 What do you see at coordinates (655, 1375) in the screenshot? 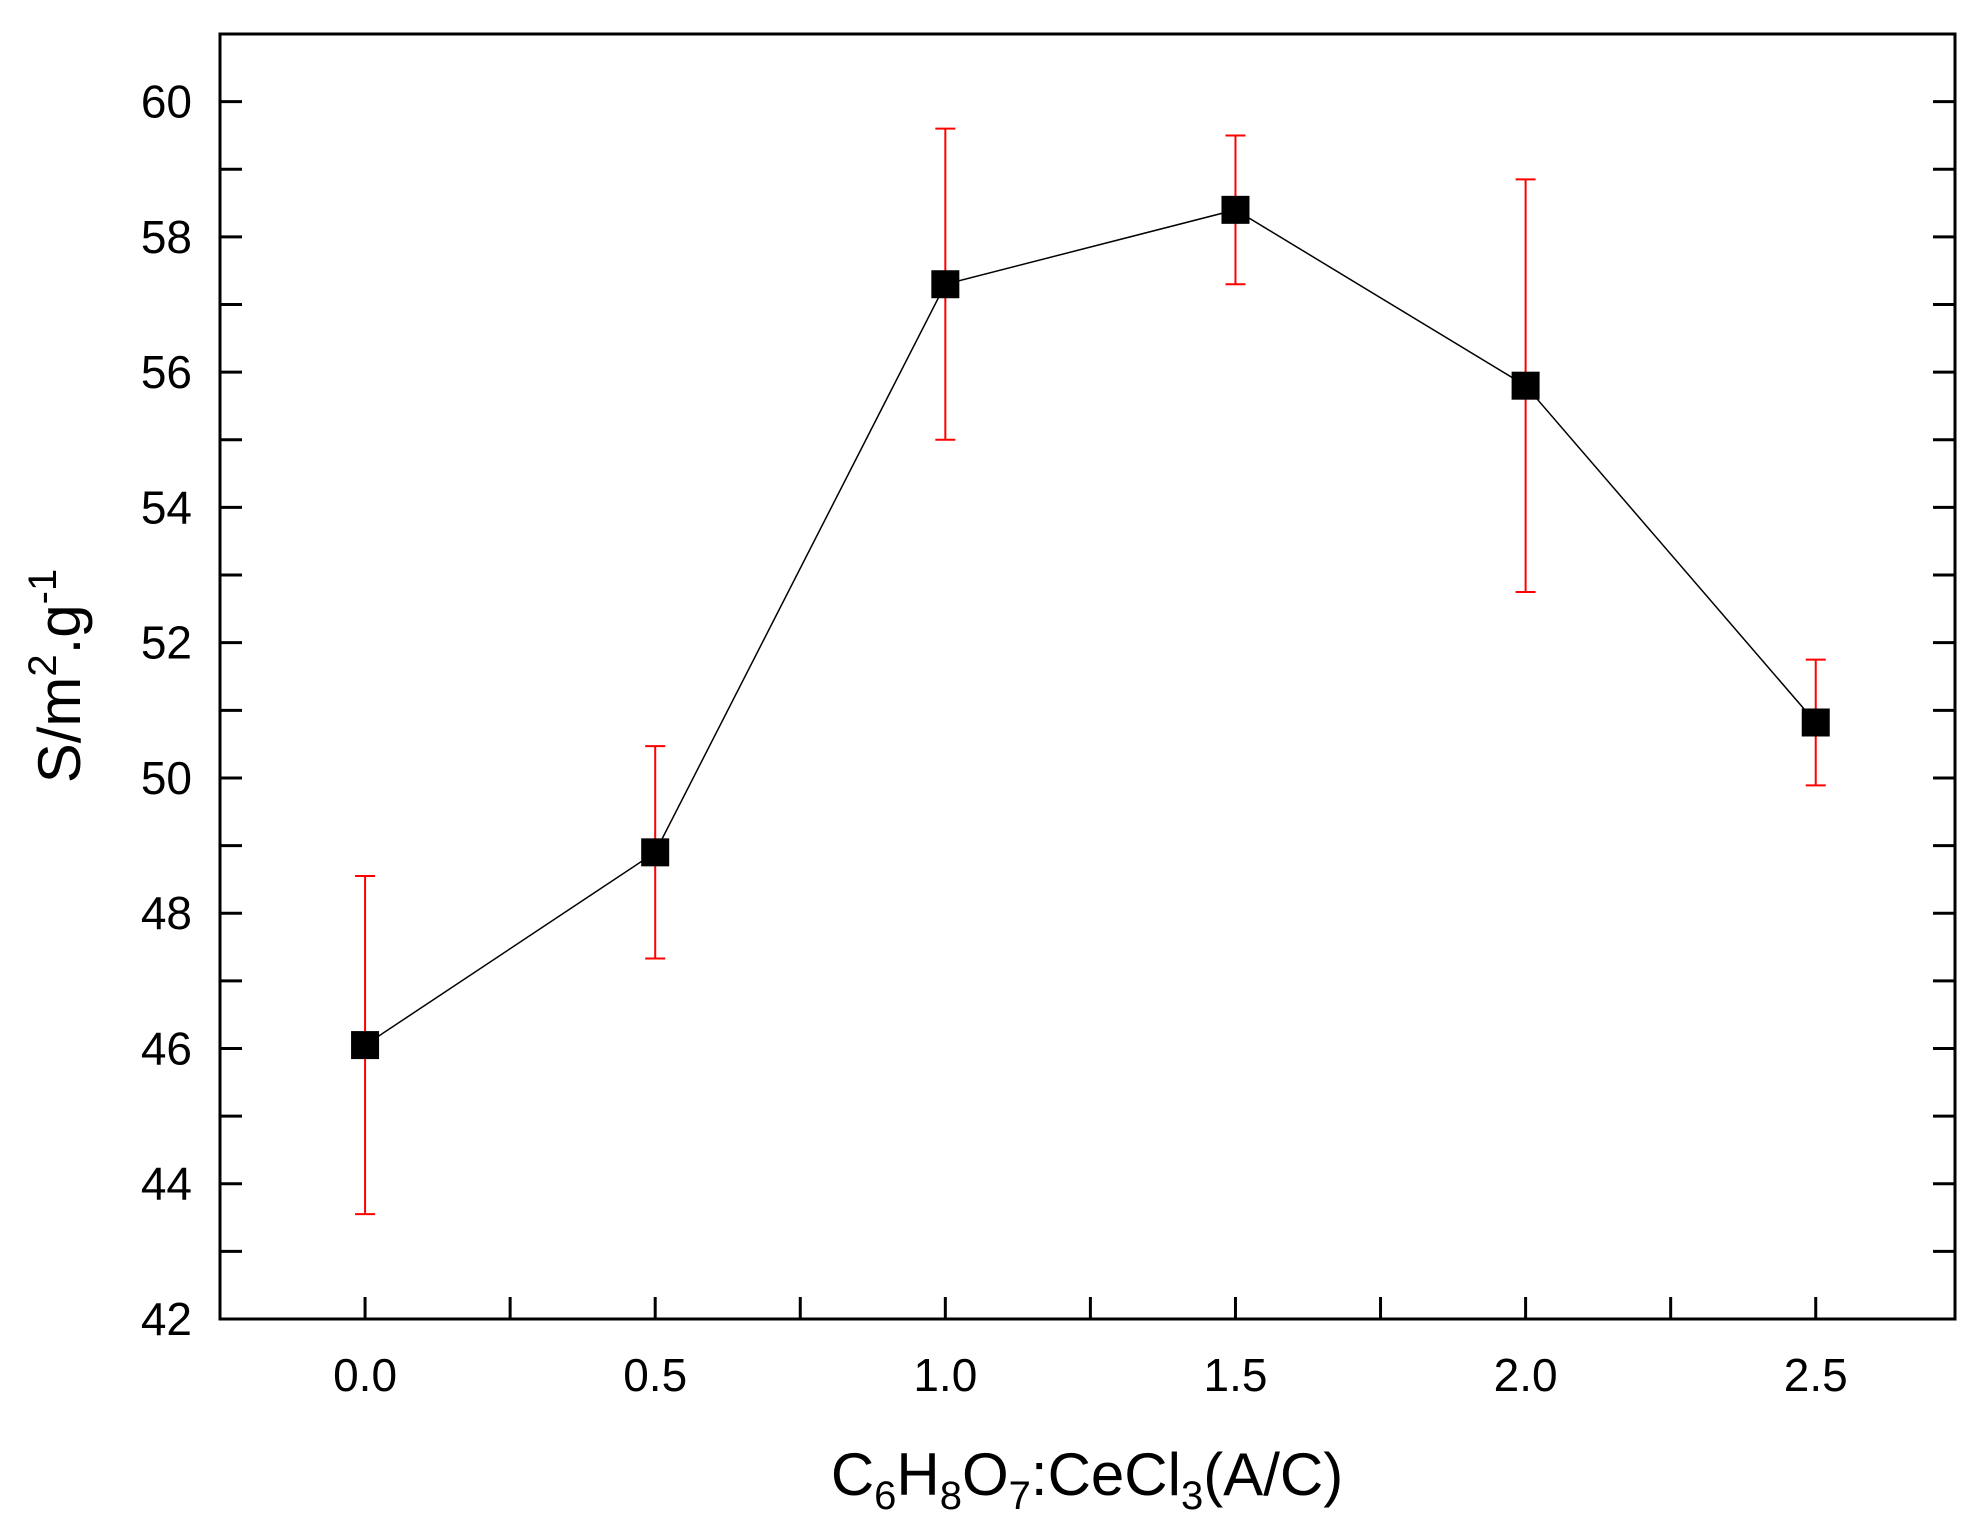
I see `x-tick-label: 0.5` at bounding box center [655, 1375].